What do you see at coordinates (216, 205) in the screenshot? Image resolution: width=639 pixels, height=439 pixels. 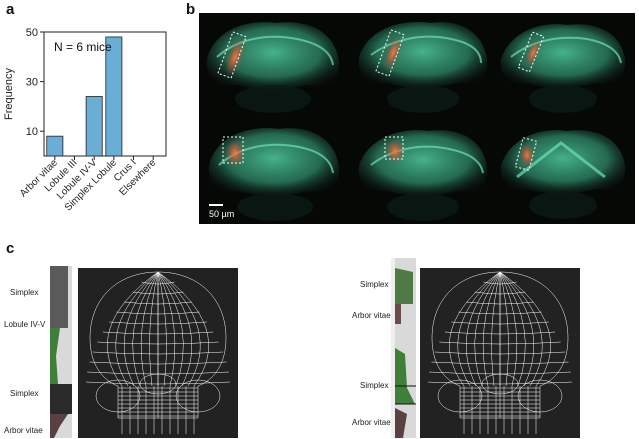 I see `scale-bar` at bounding box center [216, 205].